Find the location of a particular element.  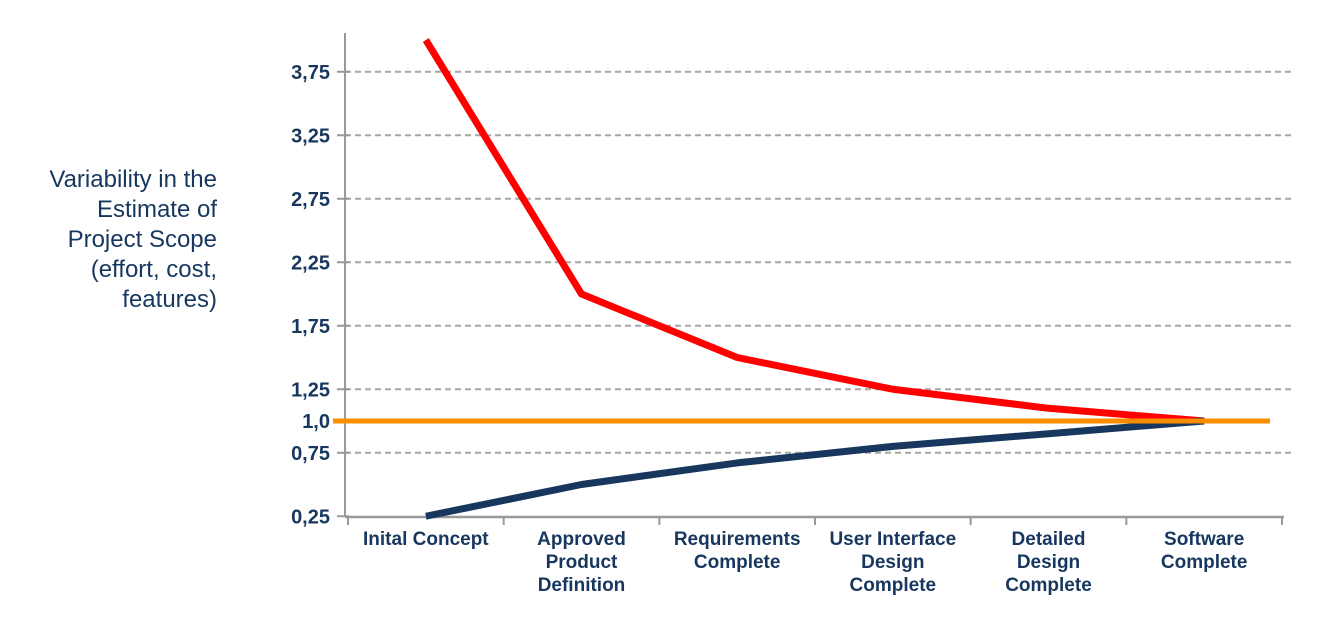

lower-bound-line is located at coordinates (815, 468).